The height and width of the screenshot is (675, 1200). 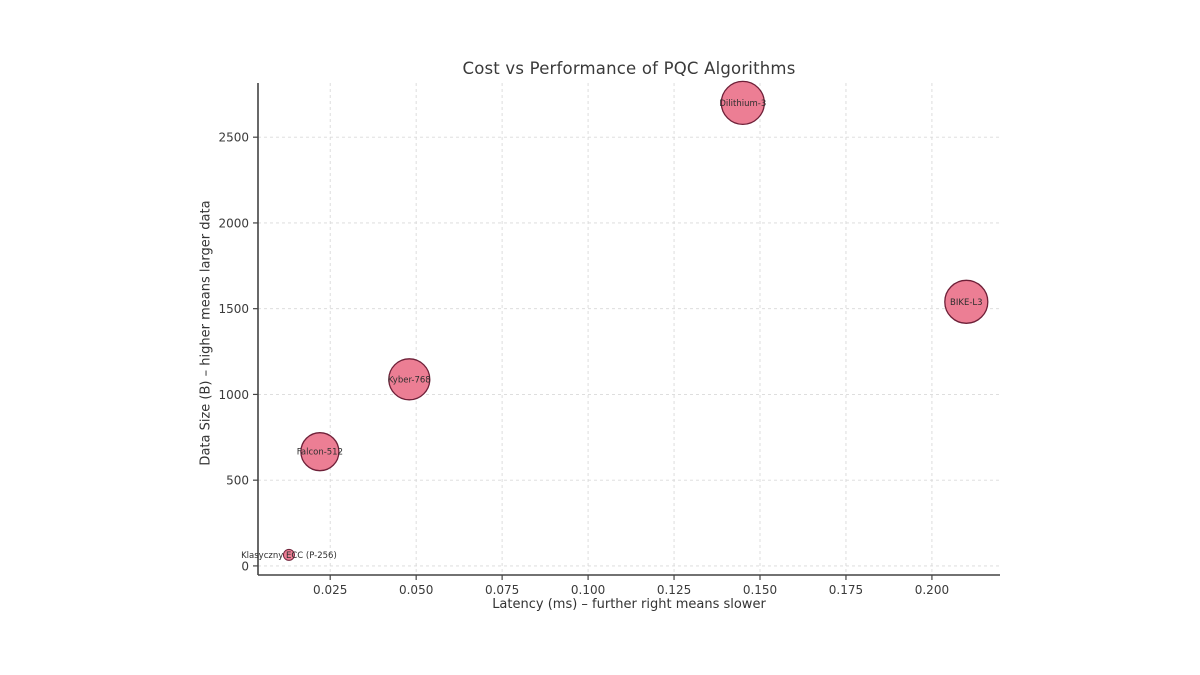 What do you see at coordinates (846, 590) in the screenshot?
I see `x-tick-label: 0.175` at bounding box center [846, 590].